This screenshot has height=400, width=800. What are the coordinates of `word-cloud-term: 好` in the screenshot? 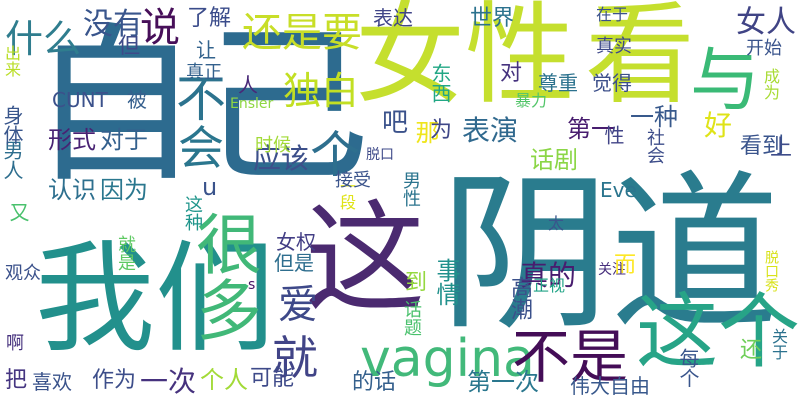 It's located at (718, 125).